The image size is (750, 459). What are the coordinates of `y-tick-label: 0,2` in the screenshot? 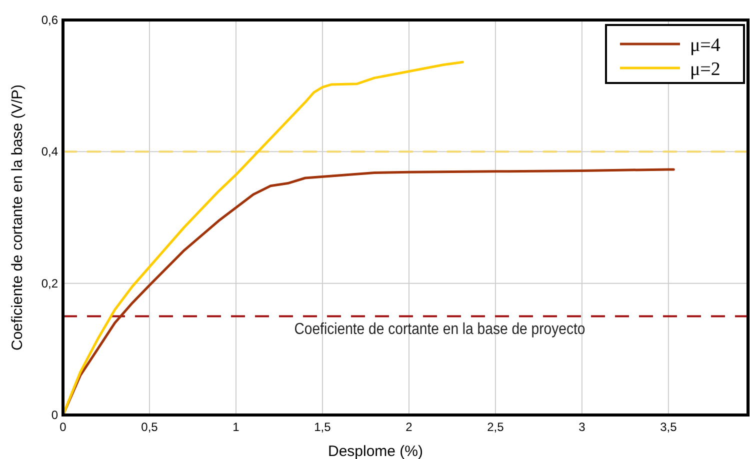 It's located at (49, 283).